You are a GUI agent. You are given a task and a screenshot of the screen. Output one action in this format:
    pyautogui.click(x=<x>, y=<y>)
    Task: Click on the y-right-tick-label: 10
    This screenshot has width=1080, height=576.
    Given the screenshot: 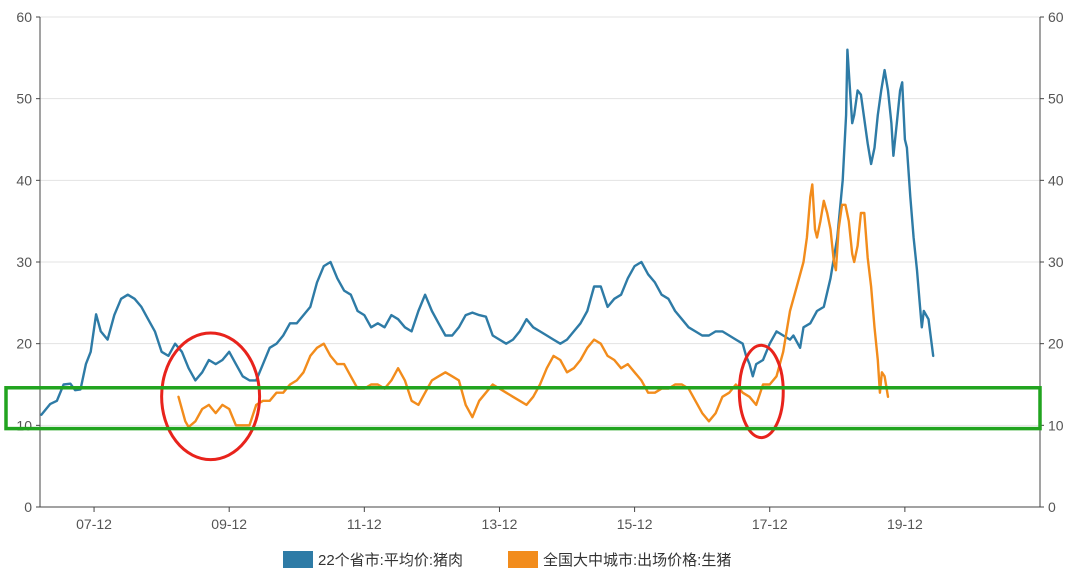 What is the action you would take?
    pyautogui.click(x=1056, y=425)
    